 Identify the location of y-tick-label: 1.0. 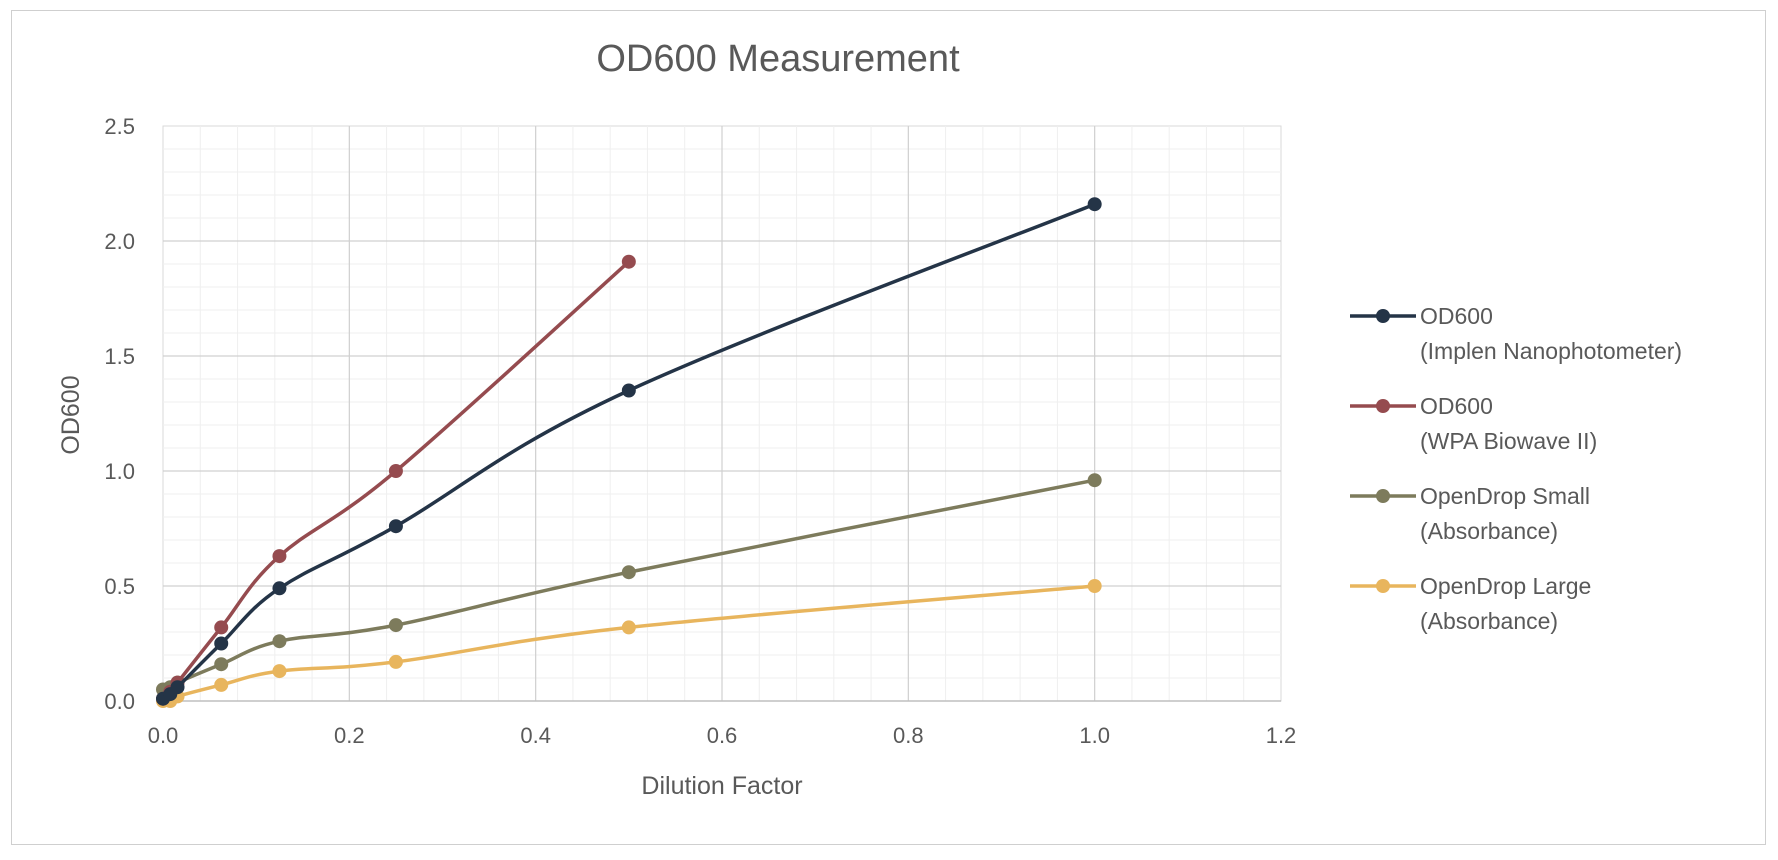
(119, 471).